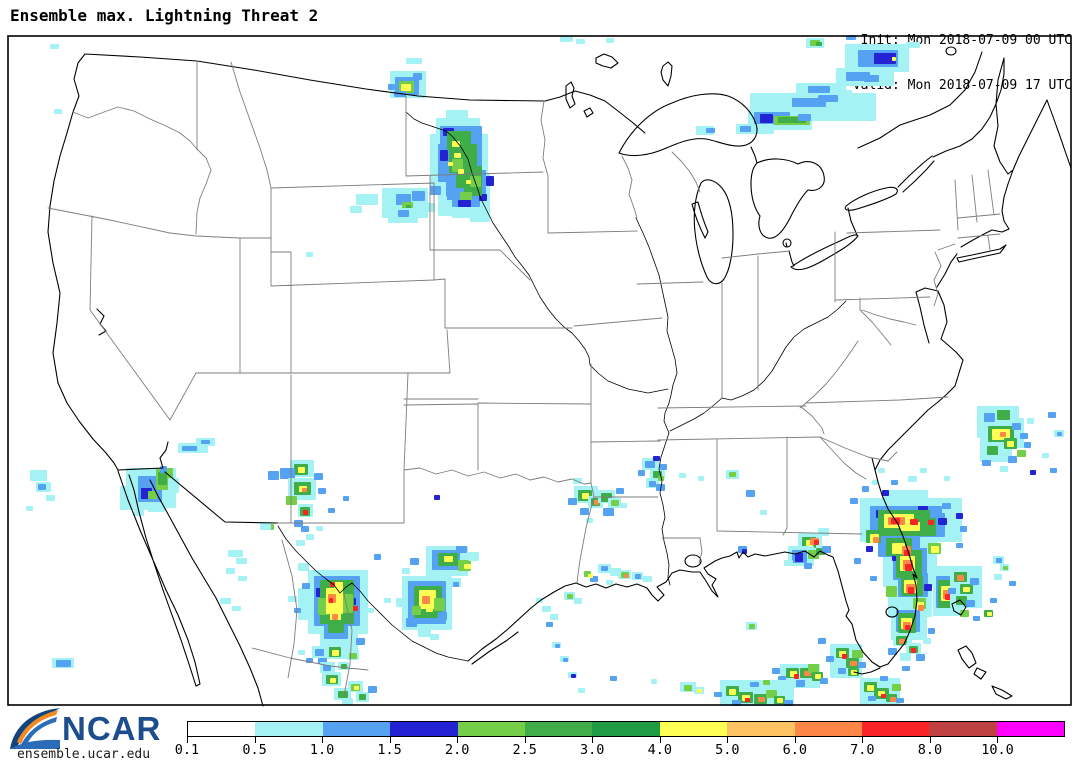 The width and height of the screenshot is (1080, 766). Describe the element at coordinates (112, 728) in the screenshot. I see `ncar-wordmark: NCAR` at that location.